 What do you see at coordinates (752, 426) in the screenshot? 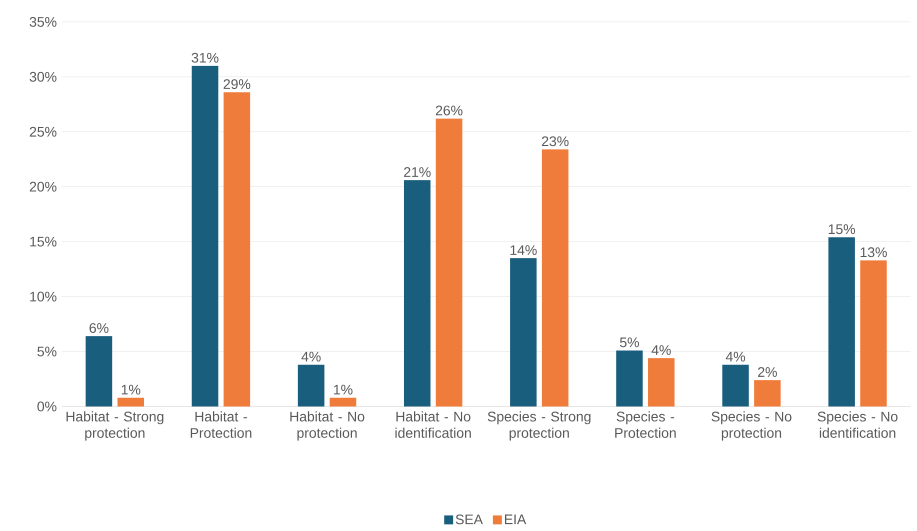
I see `x-tick-label: Species - No protection` at bounding box center [752, 426].